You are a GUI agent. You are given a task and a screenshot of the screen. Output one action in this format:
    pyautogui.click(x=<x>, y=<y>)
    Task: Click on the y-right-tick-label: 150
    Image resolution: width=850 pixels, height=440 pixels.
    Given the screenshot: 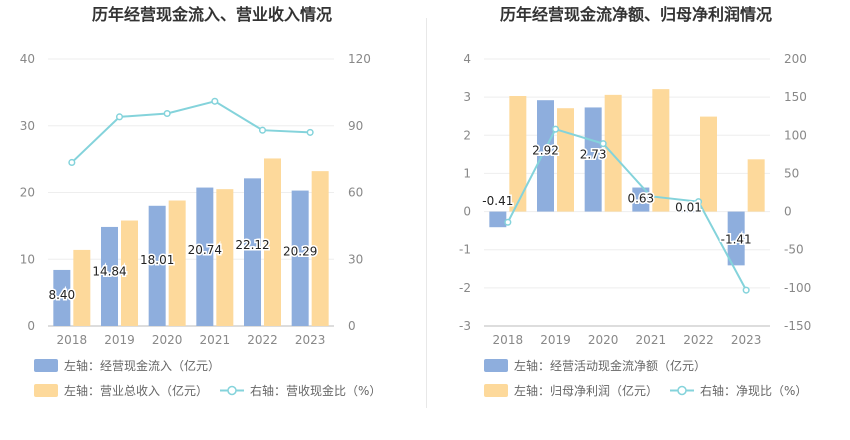 What is the action you would take?
    pyautogui.click(x=795, y=97)
    